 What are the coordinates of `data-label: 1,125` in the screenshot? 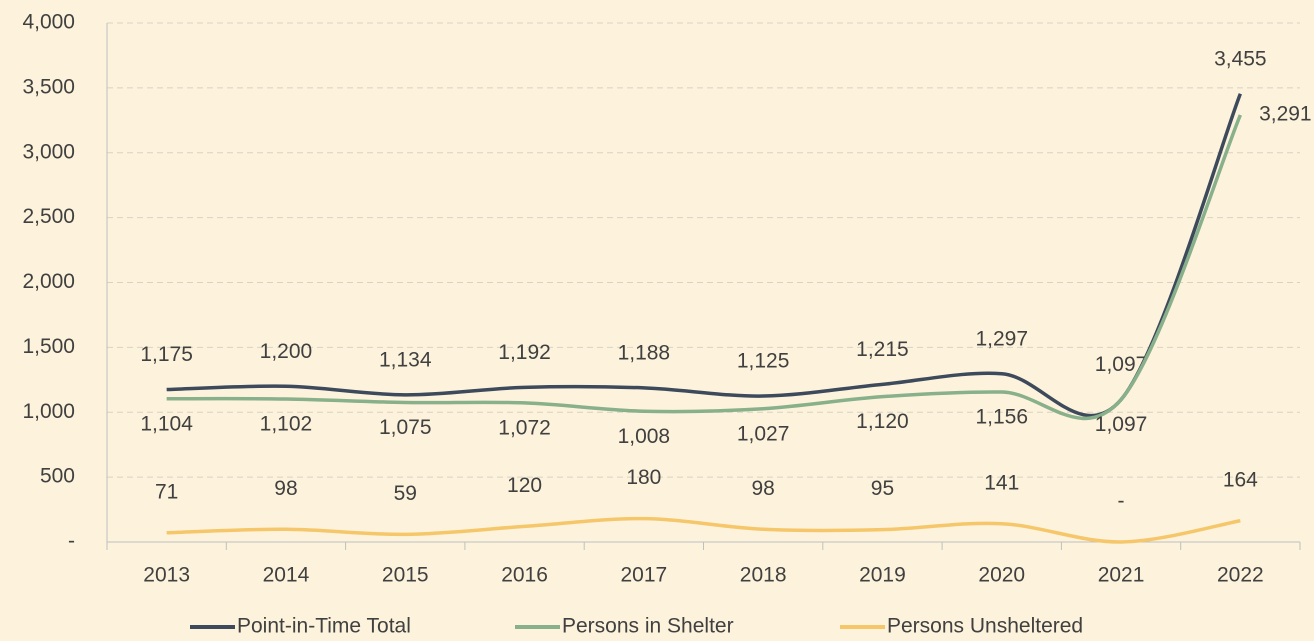 It's located at (763, 361).